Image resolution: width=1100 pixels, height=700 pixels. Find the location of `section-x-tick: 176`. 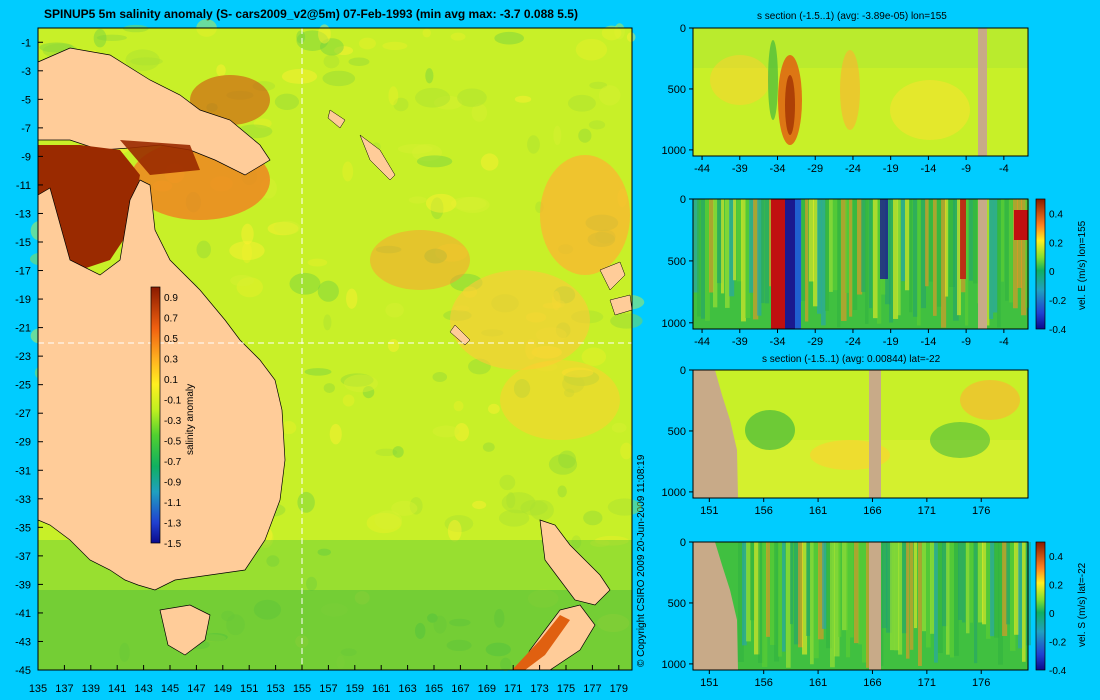

section-x-tick: 176 is located at coordinates (981, 683).